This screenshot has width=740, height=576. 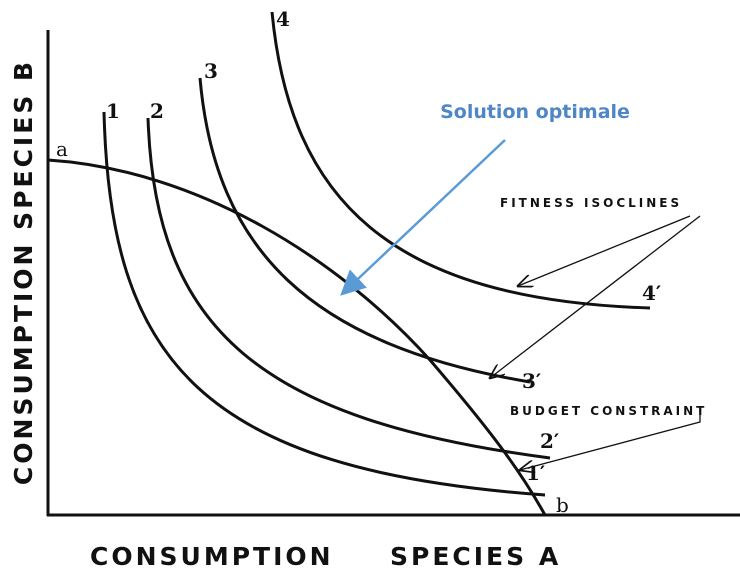 What do you see at coordinates (651, 293) in the screenshot?
I see `curve-label: 4′` at bounding box center [651, 293].